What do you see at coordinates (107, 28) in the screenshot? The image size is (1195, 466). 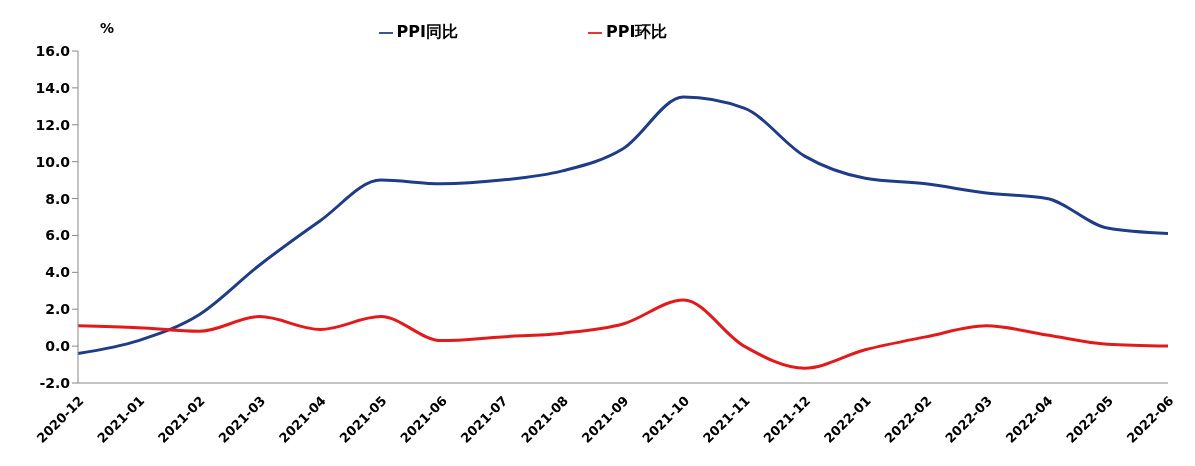 I see `y-axis-title: %` at bounding box center [107, 28].